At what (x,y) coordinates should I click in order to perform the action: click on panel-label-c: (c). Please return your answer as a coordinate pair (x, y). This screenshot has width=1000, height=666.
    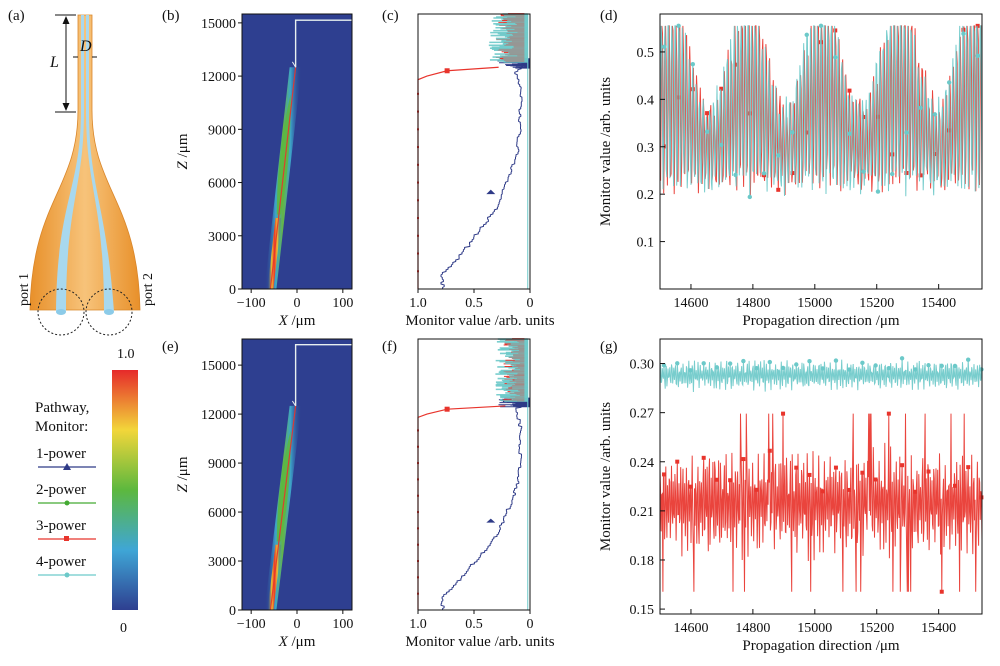
    Looking at the image, I should click on (390, 16).